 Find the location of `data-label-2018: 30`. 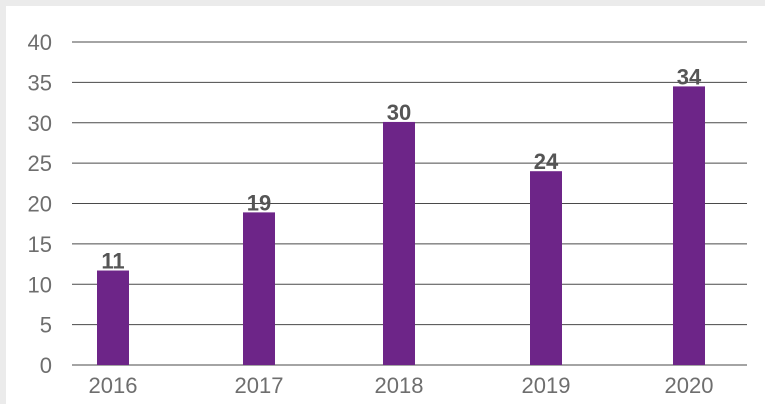

data-label-2018: 30 is located at coordinates (399, 112).